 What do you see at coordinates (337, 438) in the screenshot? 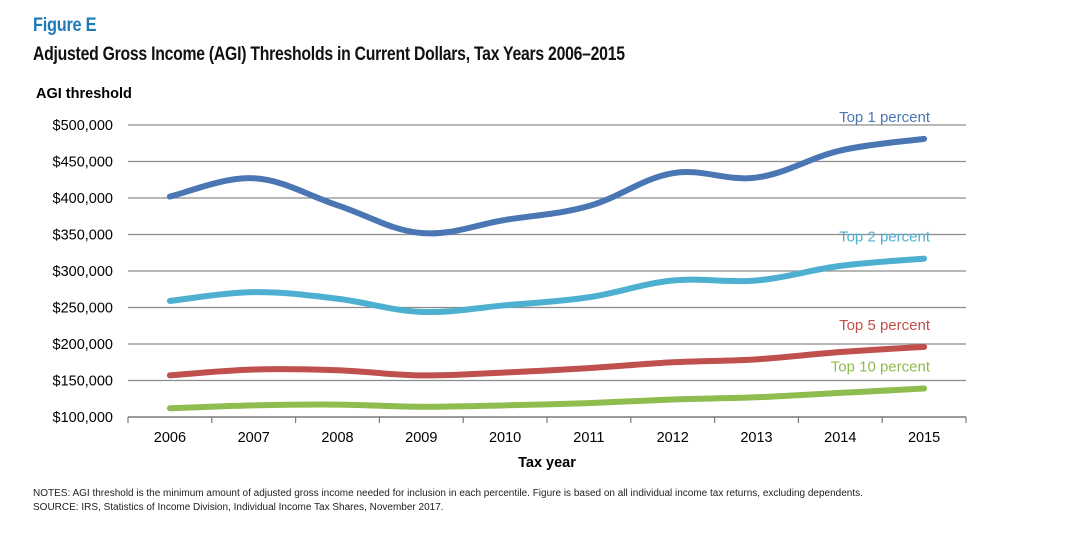
I see `x-tick-label: 2008` at bounding box center [337, 438].